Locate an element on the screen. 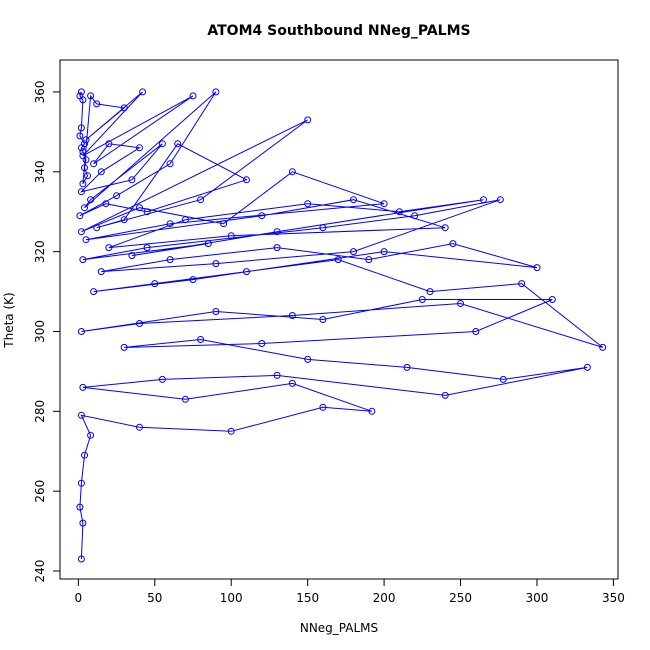 This screenshot has width=650, height=650. y-axis: 240 260 280 300 320 340 360 is located at coordinates (47, 331).